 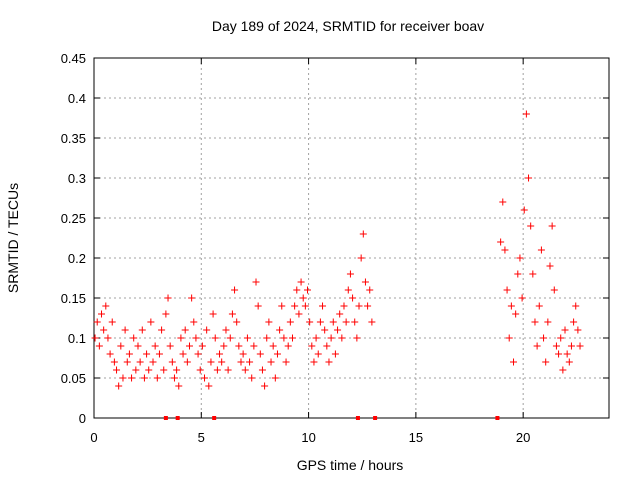 What do you see at coordinates (13, 238) in the screenshot?
I see `y-axis-label: SRMTID / TECUs` at bounding box center [13, 238].